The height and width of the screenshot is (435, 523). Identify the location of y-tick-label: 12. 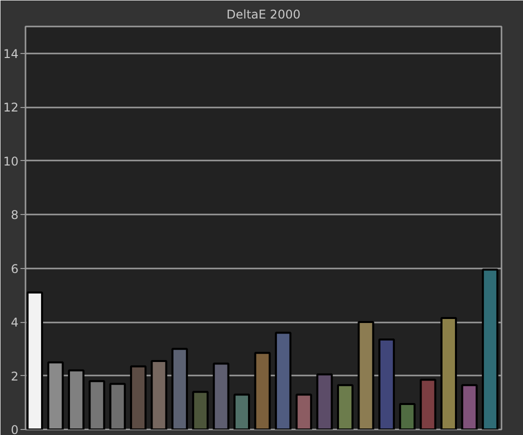
(11, 107).